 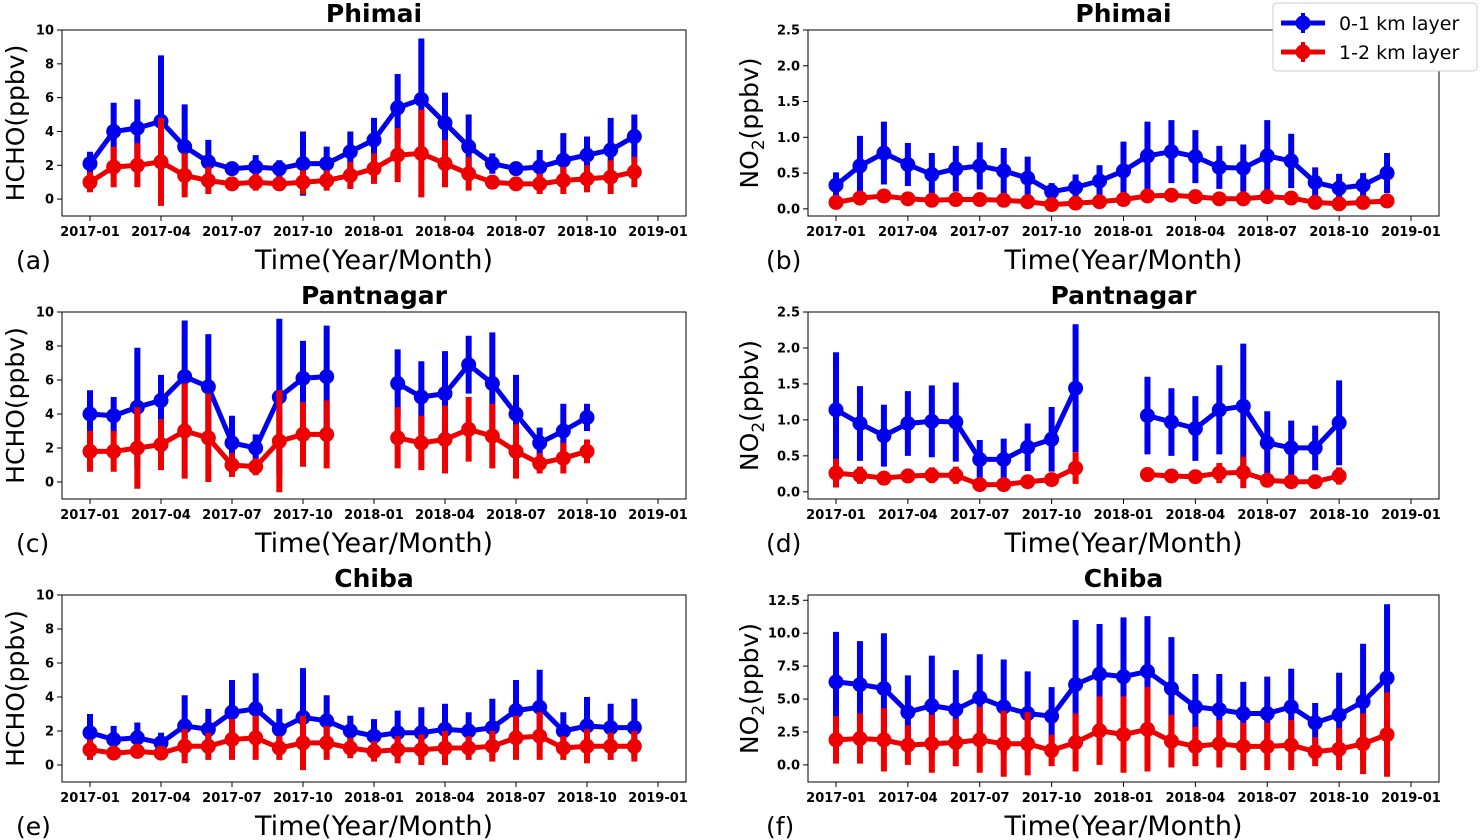 I want to click on y-tick-label: 10.0, so click(x=784, y=634).